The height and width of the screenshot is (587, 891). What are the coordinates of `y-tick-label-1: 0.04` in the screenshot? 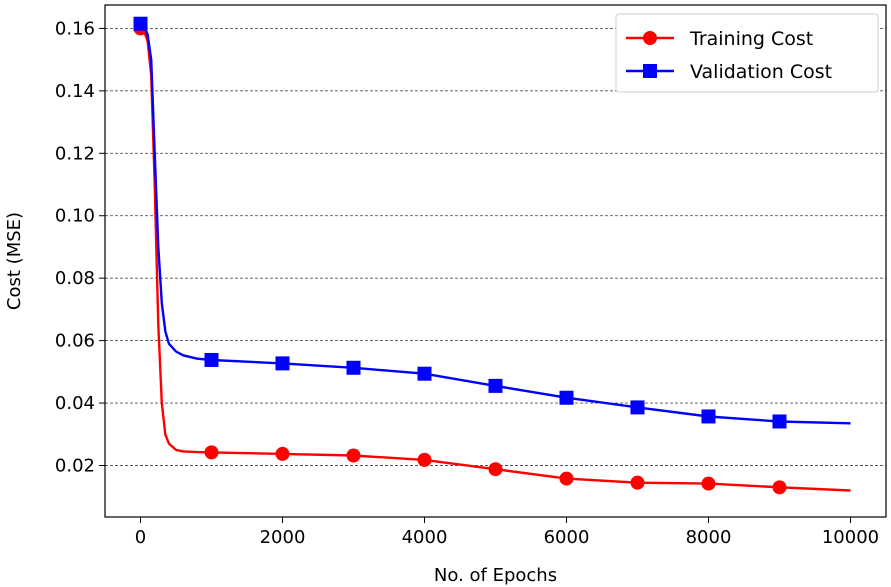 It's located at (75, 403).